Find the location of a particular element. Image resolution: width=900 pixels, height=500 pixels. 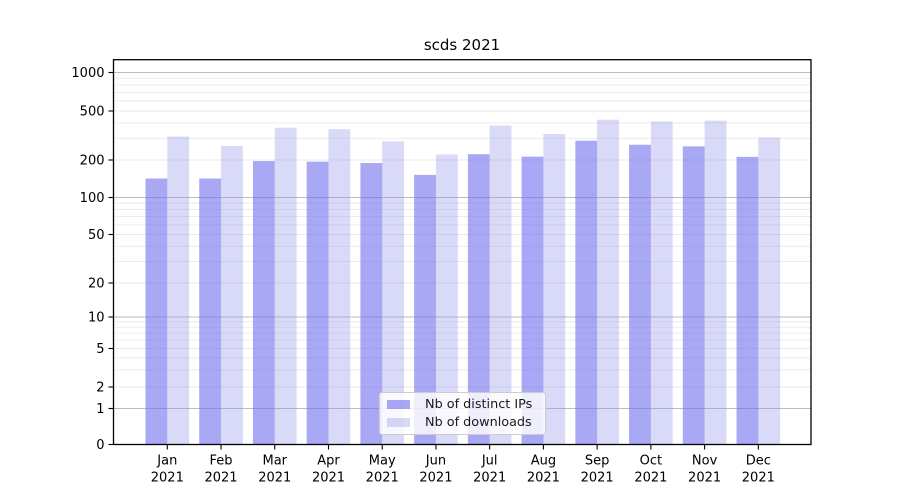

x-tick-label-month: Dec is located at coordinates (758, 461).